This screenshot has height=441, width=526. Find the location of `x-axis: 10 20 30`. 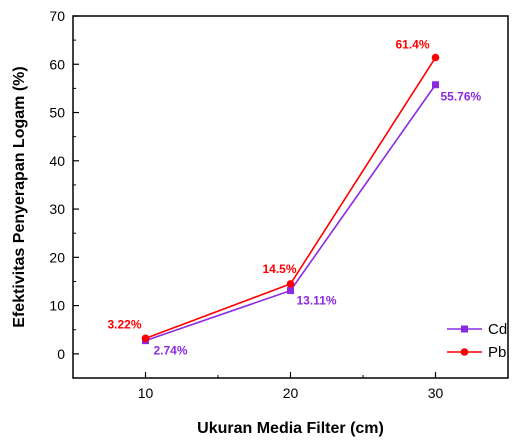

x-axis: 10 20 30 is located at coordinates (291, 386).